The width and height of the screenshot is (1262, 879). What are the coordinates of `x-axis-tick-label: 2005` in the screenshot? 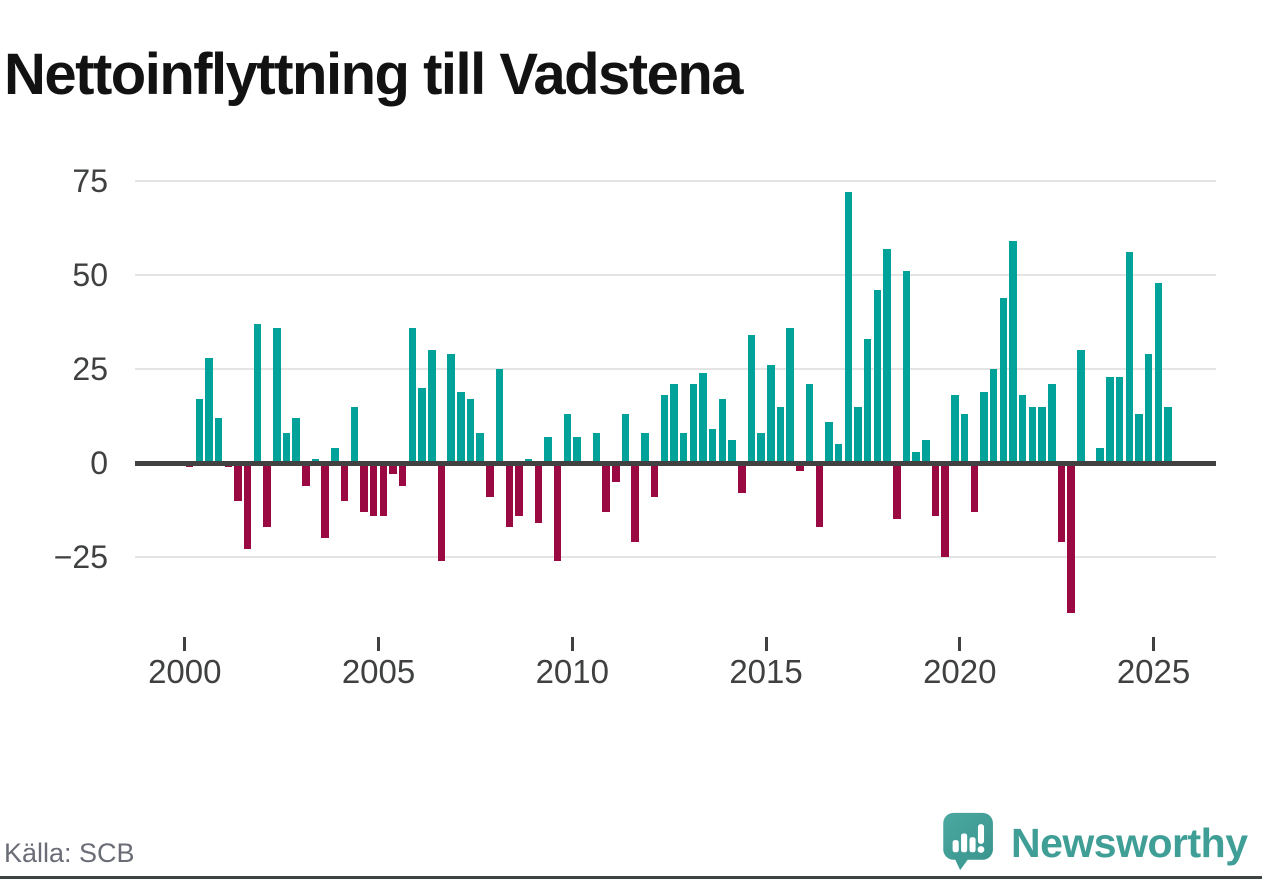 It's located at (378, 671).